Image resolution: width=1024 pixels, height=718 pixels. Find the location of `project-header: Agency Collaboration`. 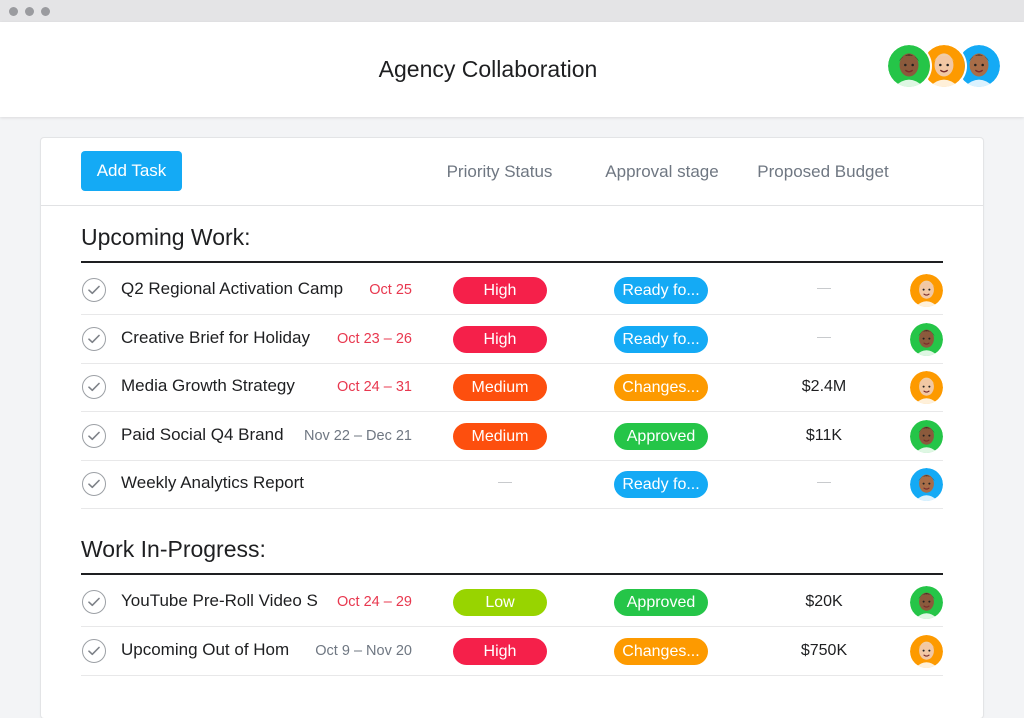

project-header: Agency Collaboration is located at coordinates (512, 69).